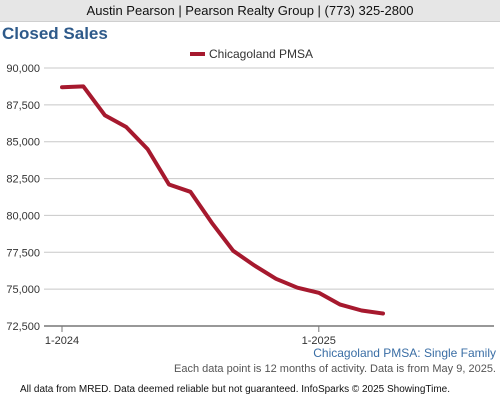 The width and height of the screenshot is (500, 400). I want to click on legend: Chicagoland PMSA, so click(251, 54).